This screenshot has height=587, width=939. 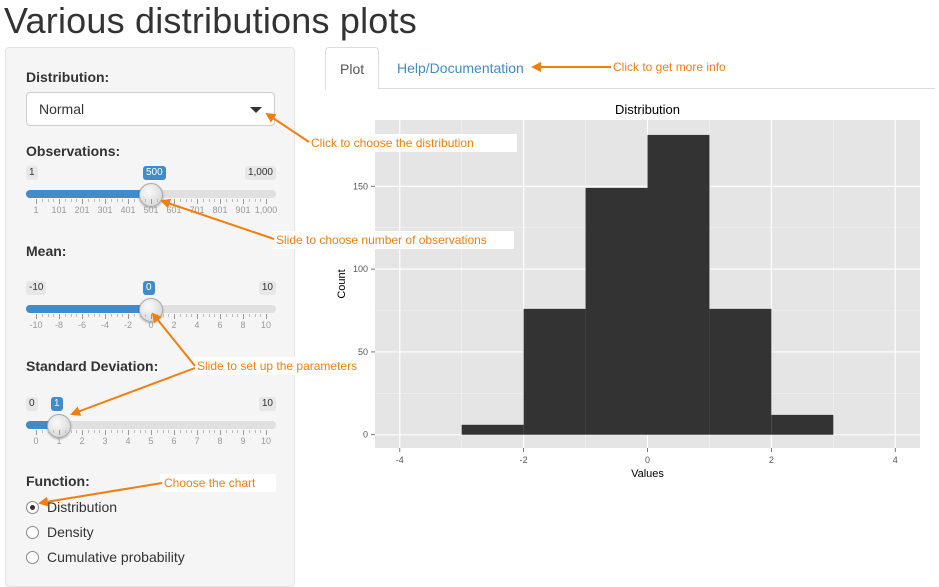 What do you see at coordinates (524, 460) in the screenshot?
I see `x-tick-label: -2` at bounding box center [524, 460].